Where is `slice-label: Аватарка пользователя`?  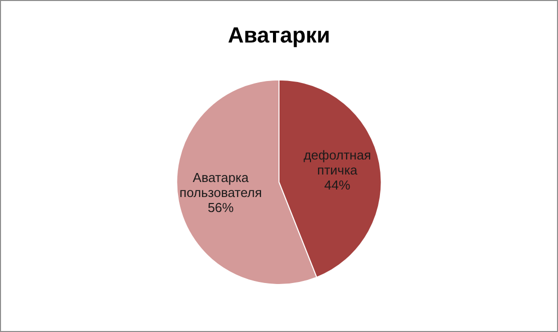
slice-label: Аватарка пользователя is located at coordinates (221, 185).